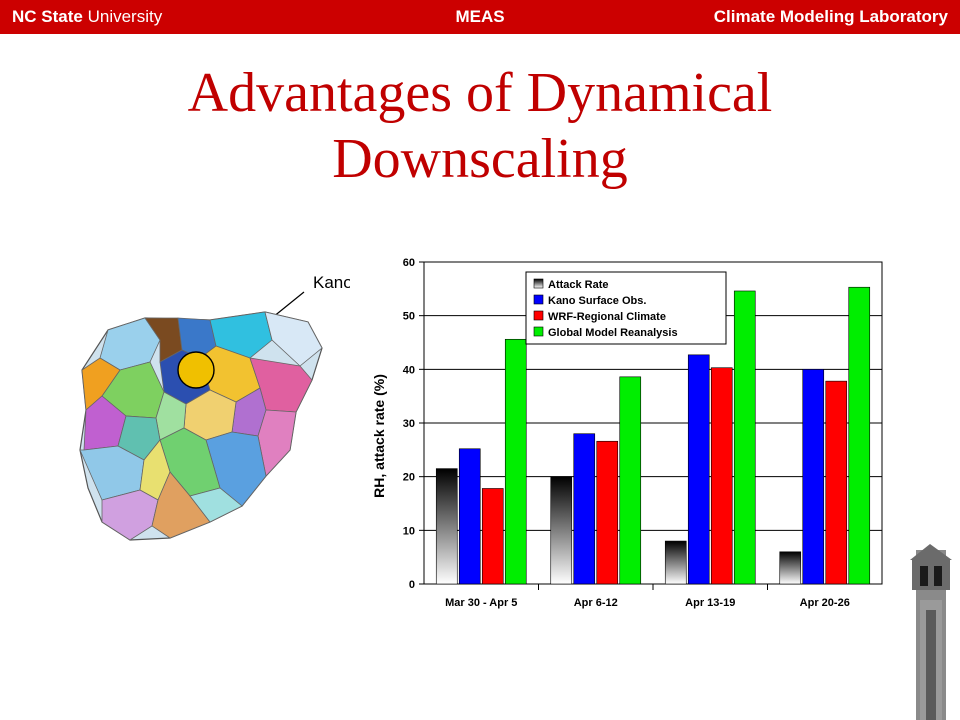 The width and height of the screenshot is (960, 720). What do you see at coordinates (412, 585) in the screenshot?
I see `y-tick-label: 0` at bounding box center [412, 585].